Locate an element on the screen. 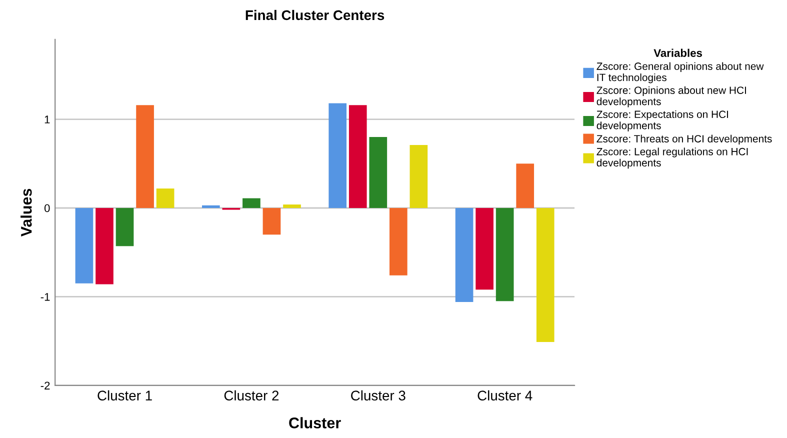 This screenshot has height=438, width=787. legend-label: Zscore: General opinions about new IT technologies is located at coordinates (680, 73).